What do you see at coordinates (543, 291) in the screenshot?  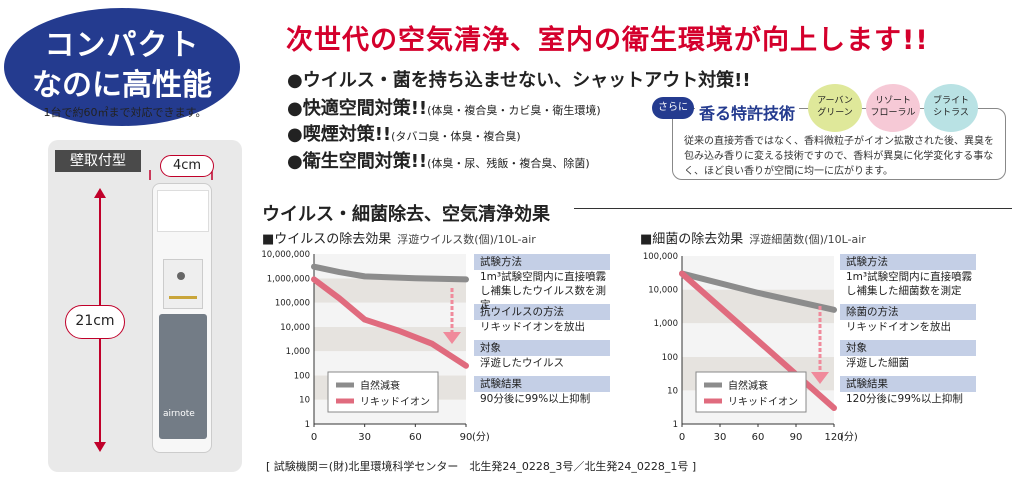 I see `info-text: 1m³試験空間内に直接噴霧し補集したウイルス数を測定` at bounding box center [543, 291].